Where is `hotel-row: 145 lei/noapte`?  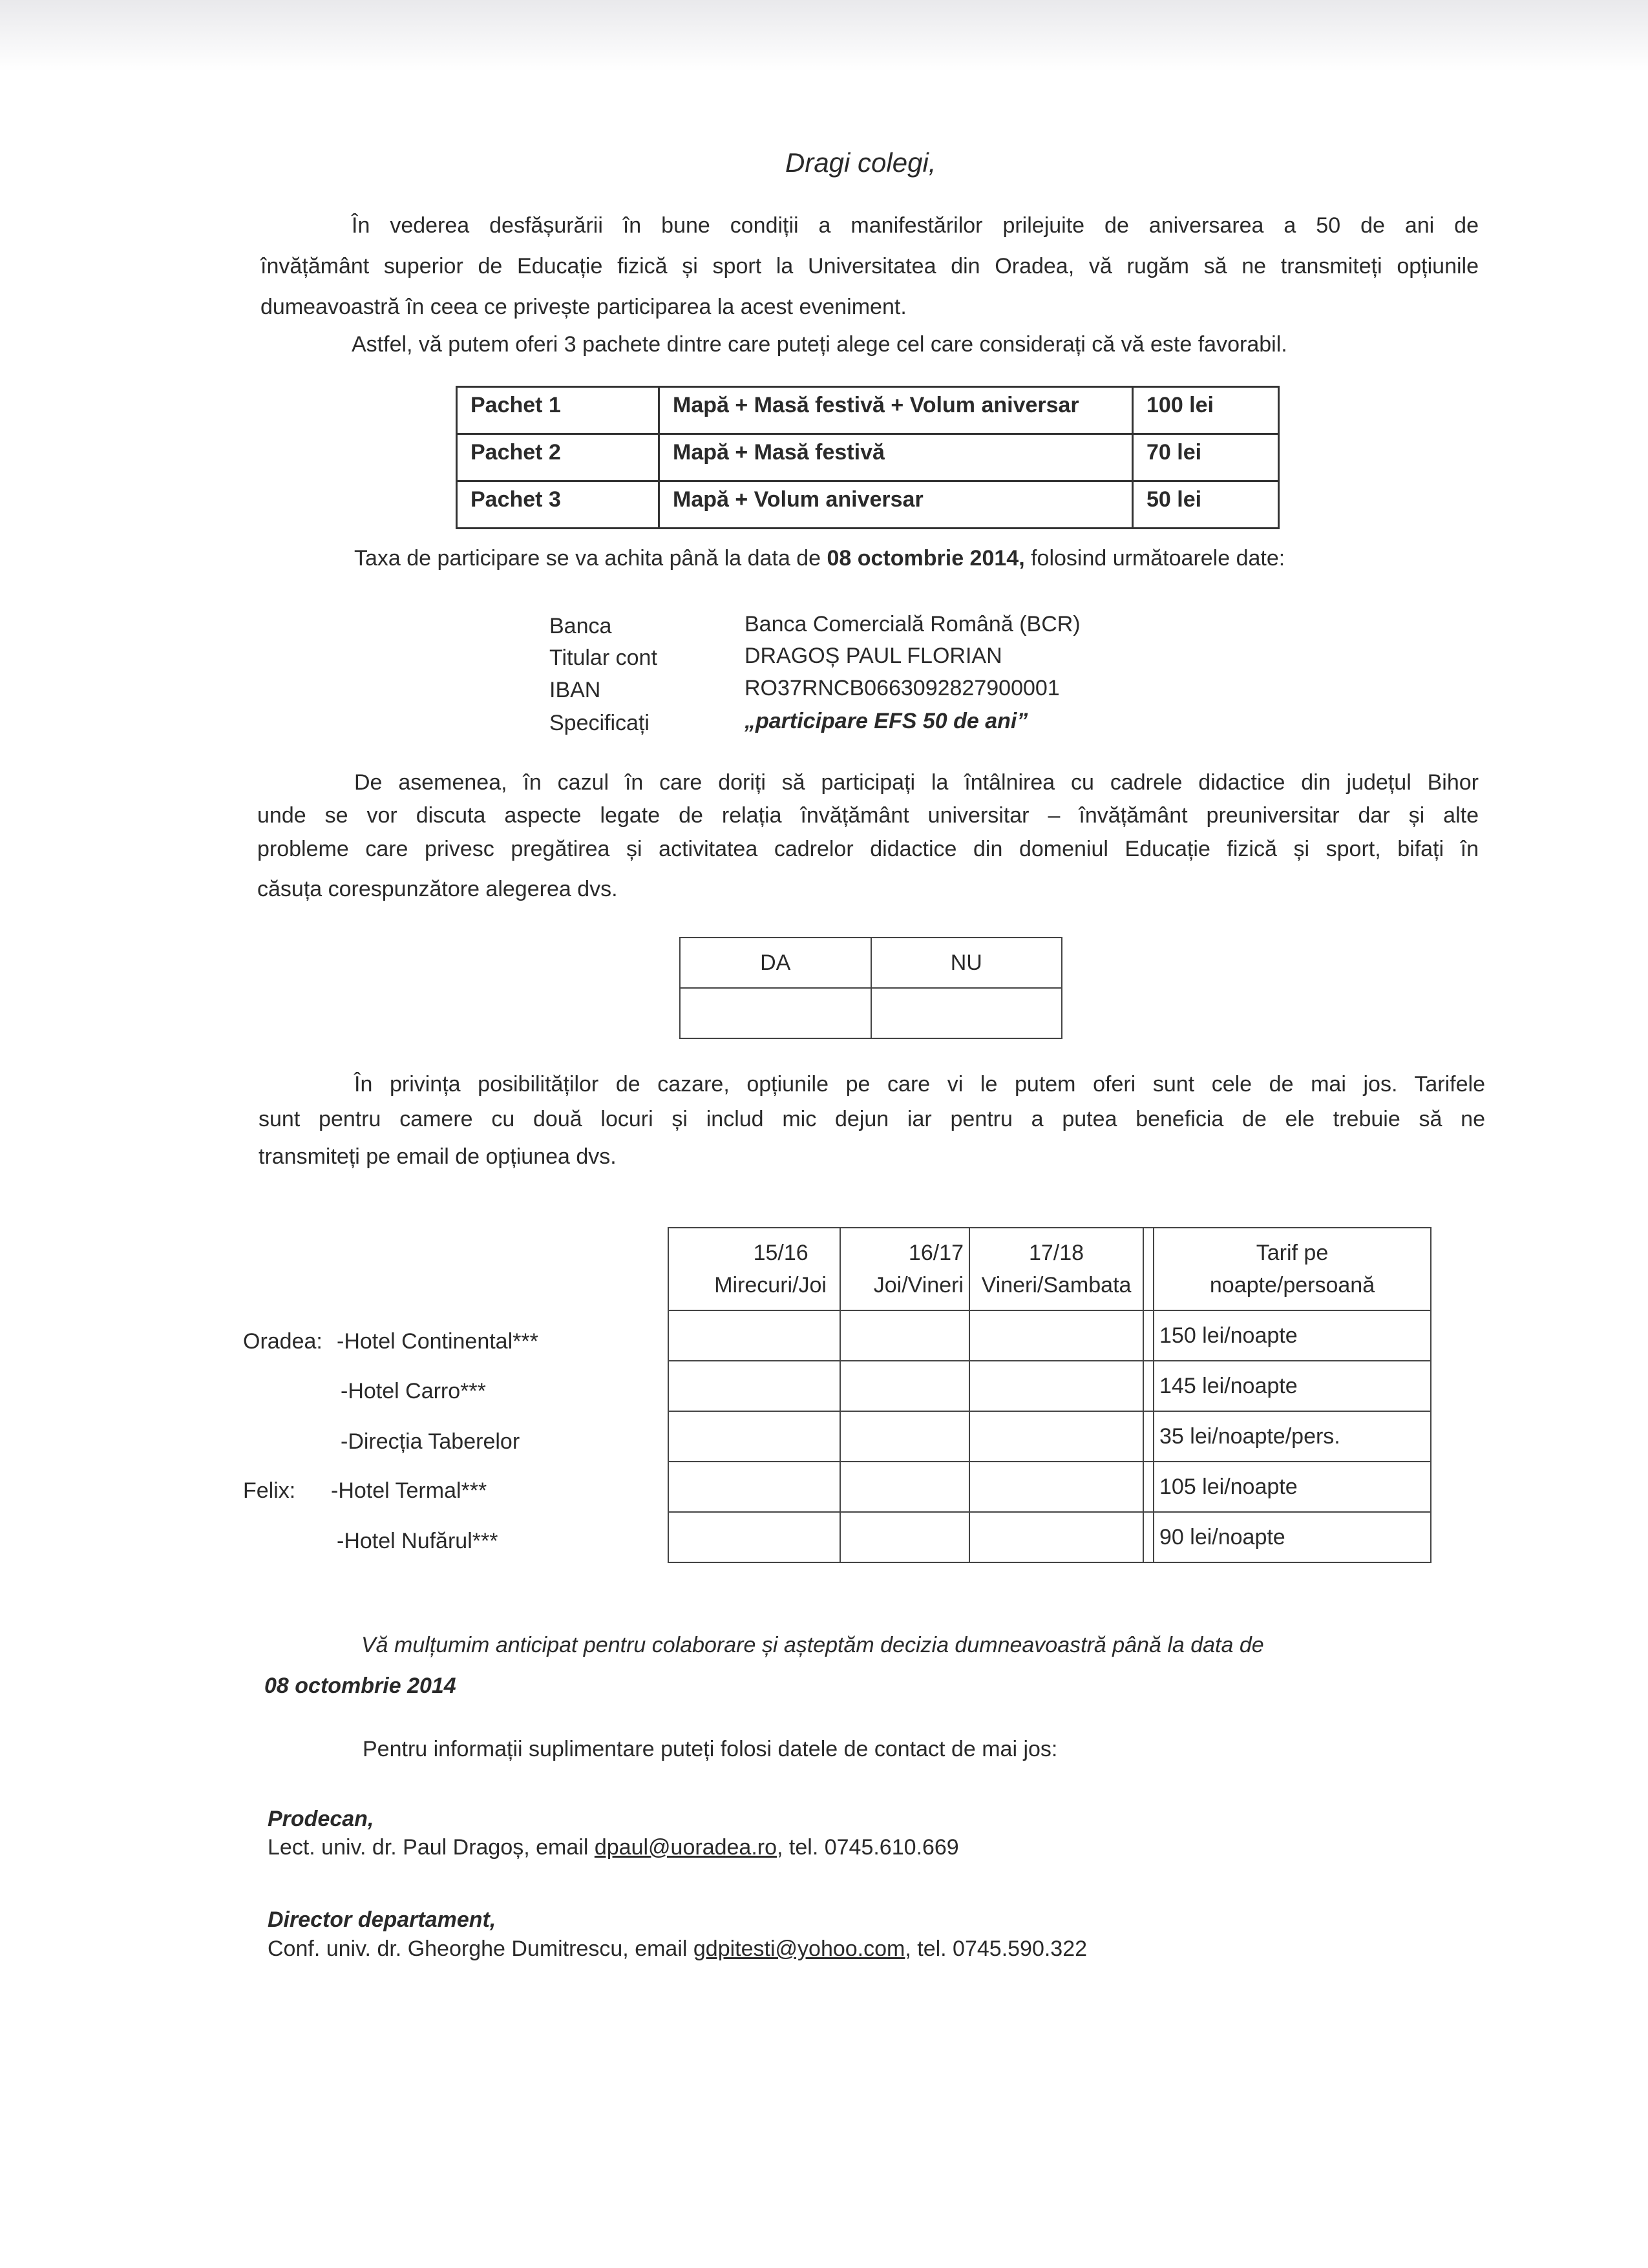
hotel-row: 145 lei/noapte is located at coordinates (1049, 1386).